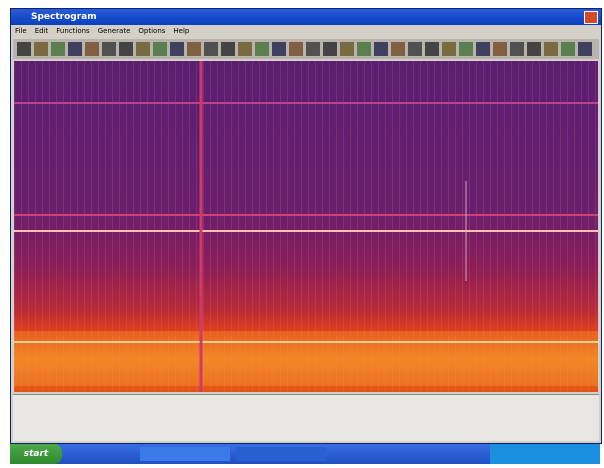  I want to click on close-button, so click(591, 17).